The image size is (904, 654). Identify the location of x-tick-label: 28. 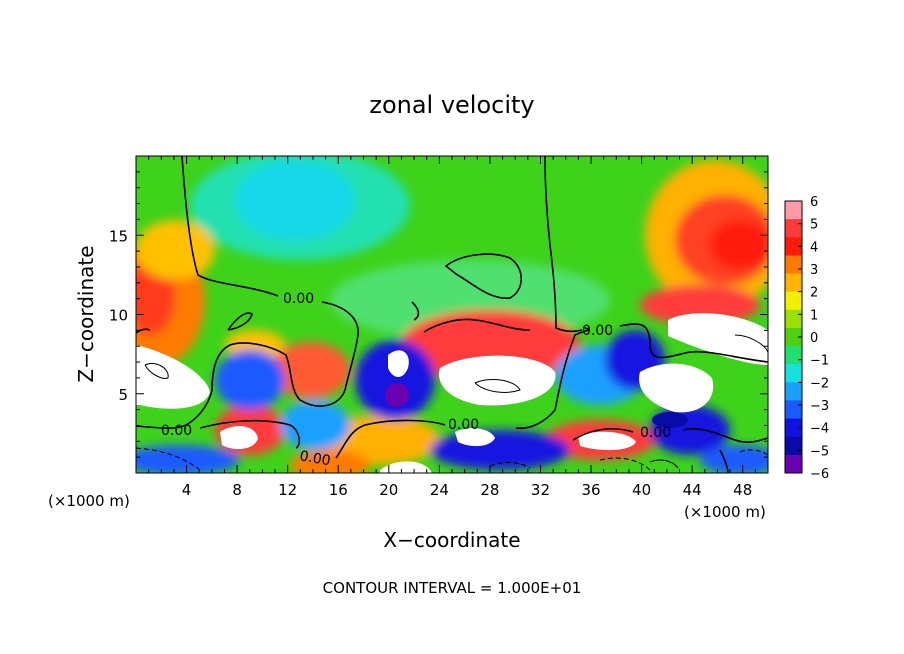
(489, 490).